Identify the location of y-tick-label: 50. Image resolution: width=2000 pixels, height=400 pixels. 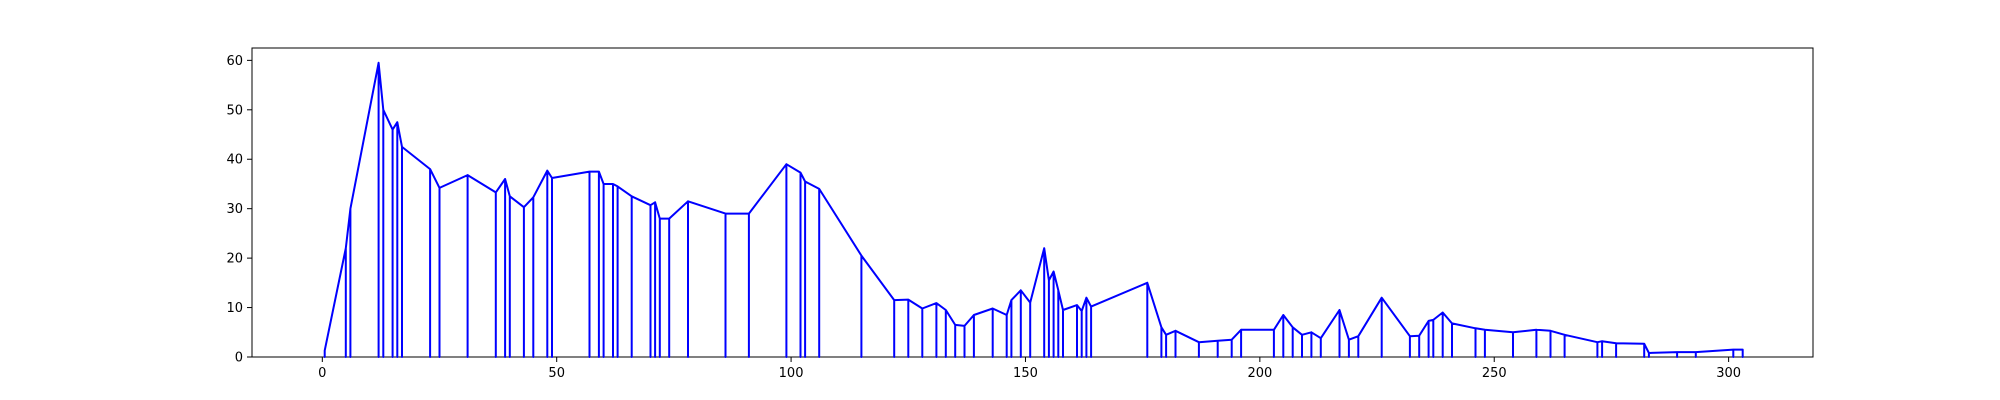
(234, 110).